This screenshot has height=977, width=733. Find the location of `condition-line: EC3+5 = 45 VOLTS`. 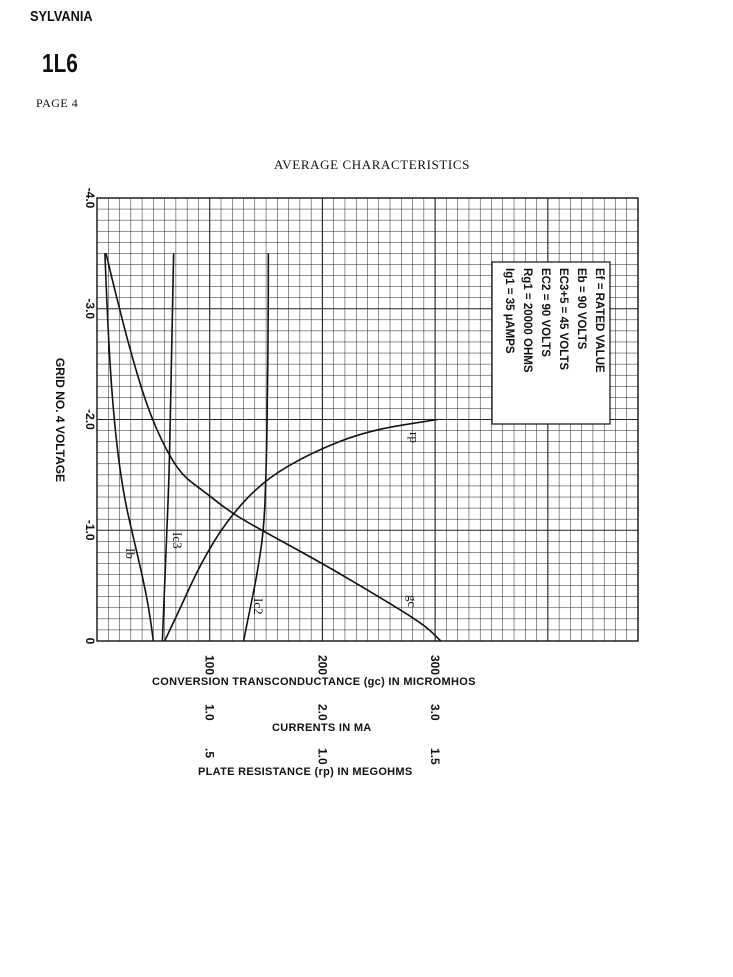

condition-line: EC3+5 = 45 VOLTS is located at coordinates (563, 319).